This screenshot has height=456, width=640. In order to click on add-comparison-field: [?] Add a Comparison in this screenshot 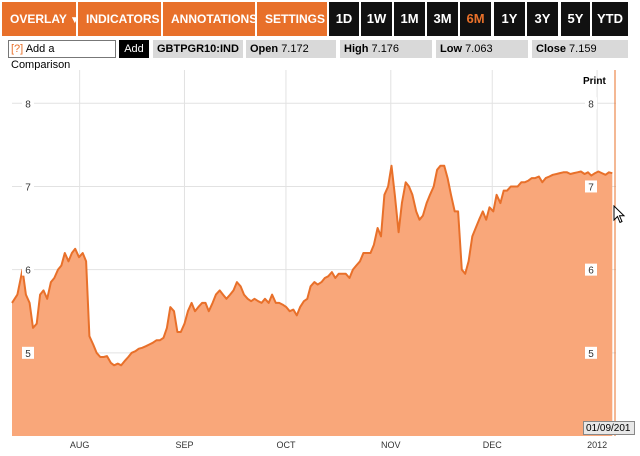, I will do `click(62, 55)`.